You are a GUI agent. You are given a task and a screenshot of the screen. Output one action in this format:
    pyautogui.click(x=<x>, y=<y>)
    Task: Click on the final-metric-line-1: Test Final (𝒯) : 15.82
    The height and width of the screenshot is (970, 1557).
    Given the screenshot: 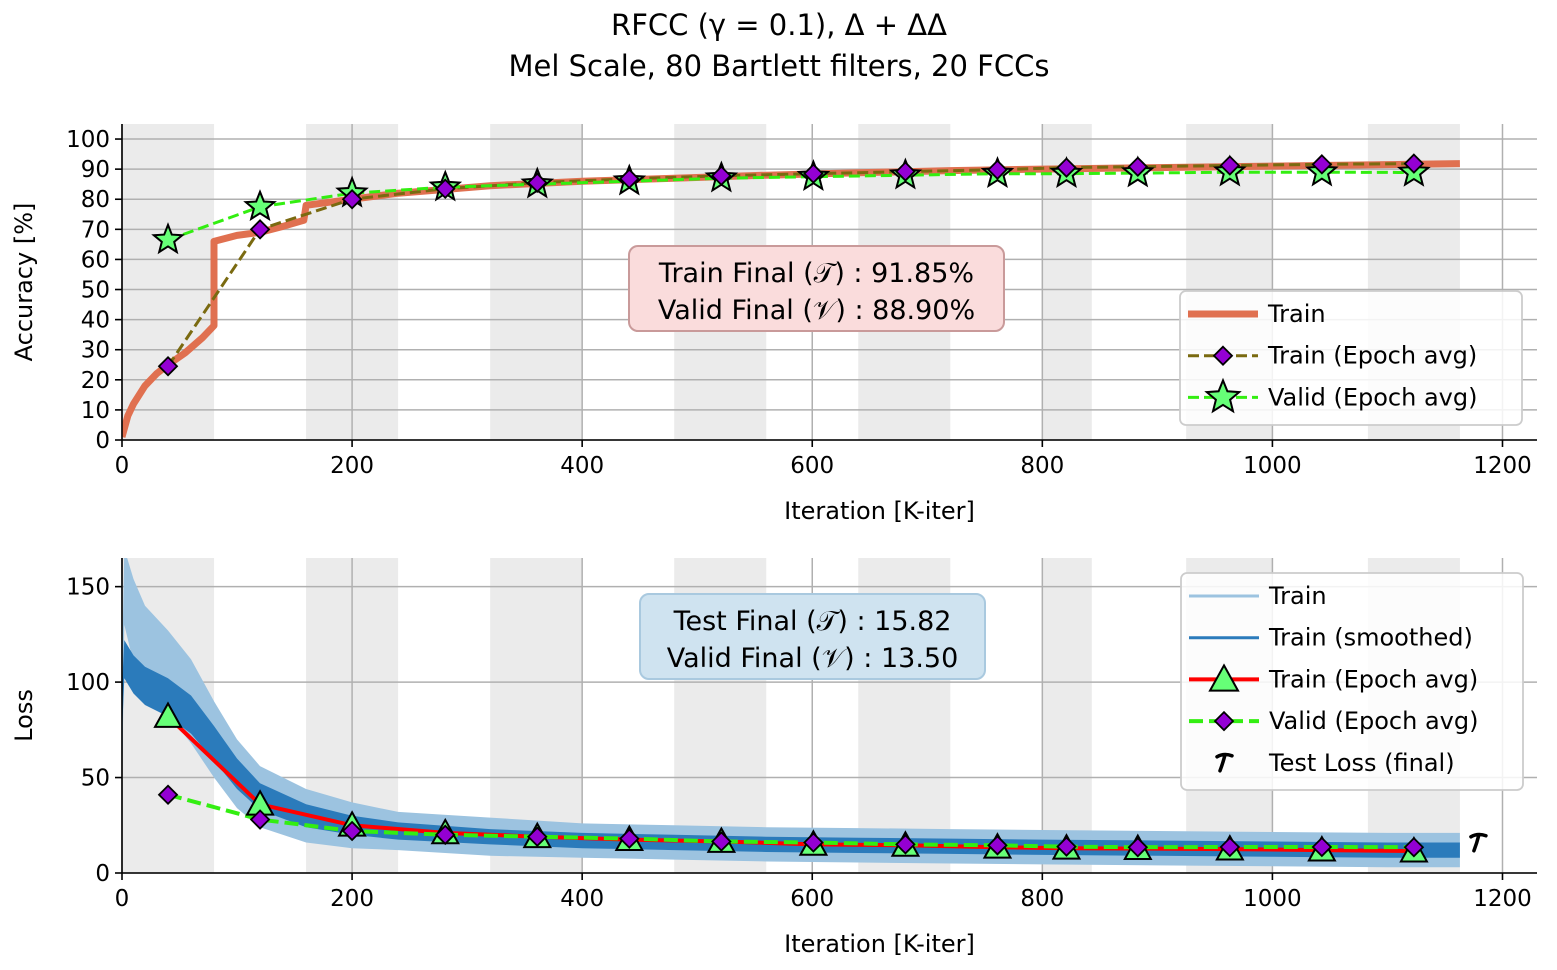 What is the action you would take?
    pyautogui.click(x=812, y=621)
    